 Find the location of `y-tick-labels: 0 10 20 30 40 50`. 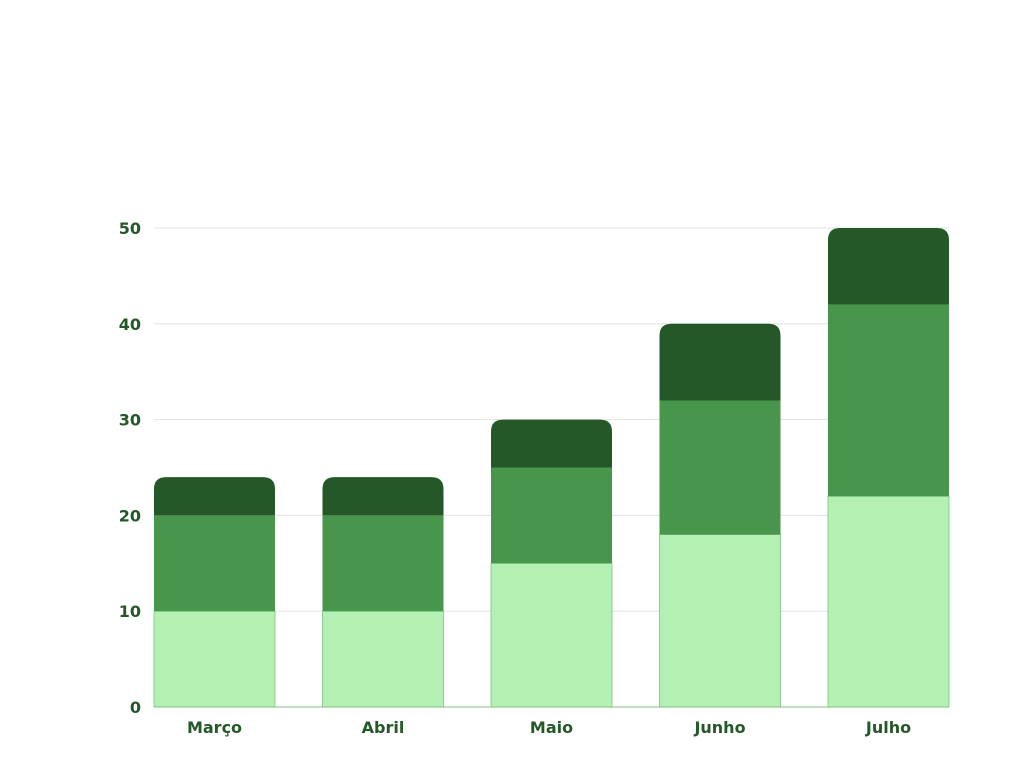

y-tick-labels: 0 10 20 30 40 50 is located at coordinates (130, 468).